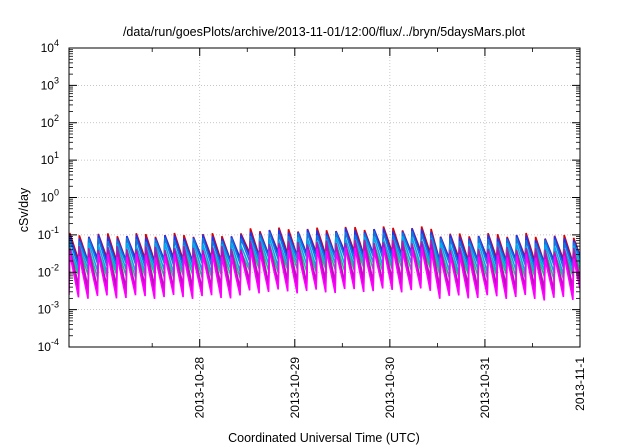 This screenshot has width=640, height=448. Describe the element at coordinates (200, 388) in the screenshot. I see `x-tick-label: 2013-10-28` at that location.